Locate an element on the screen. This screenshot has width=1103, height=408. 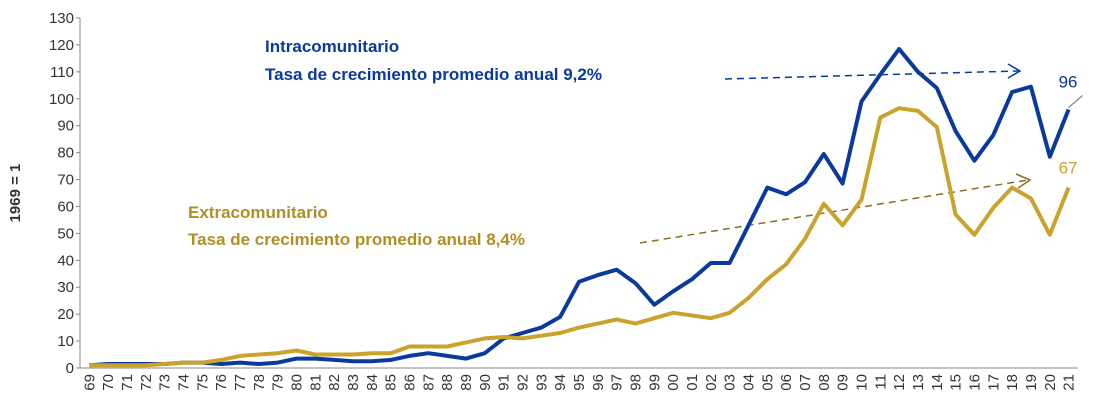
x-tick-label: 11 is located at coordinates (880, 382).